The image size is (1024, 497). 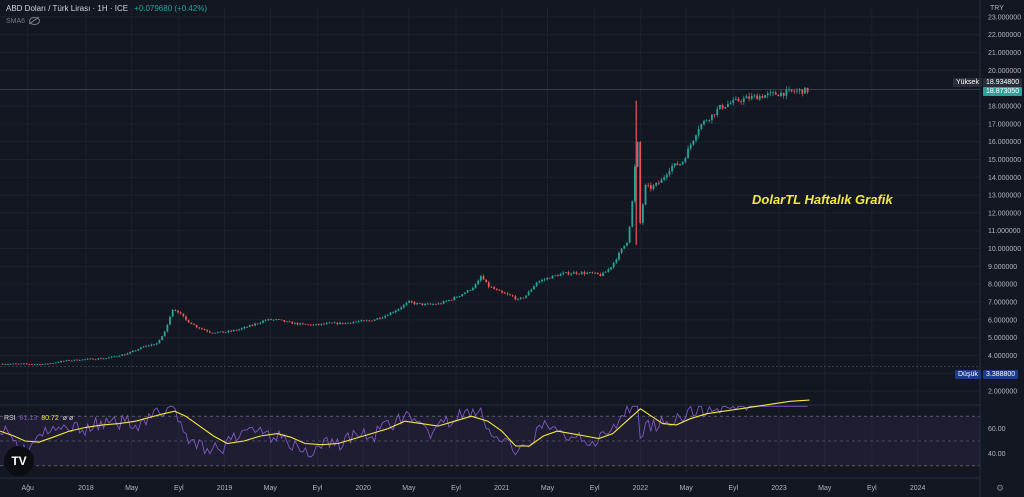 What do you see at coordinates (1003, 82) in the screenshot?
I see `high-value: 18.934800` at bounding box center [1003, 82].